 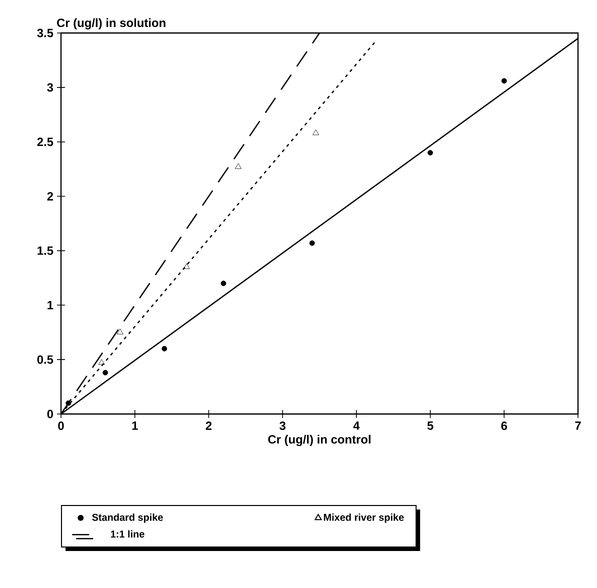 I want to click on legend-label: Standard spike, so click(x=127, y=518).